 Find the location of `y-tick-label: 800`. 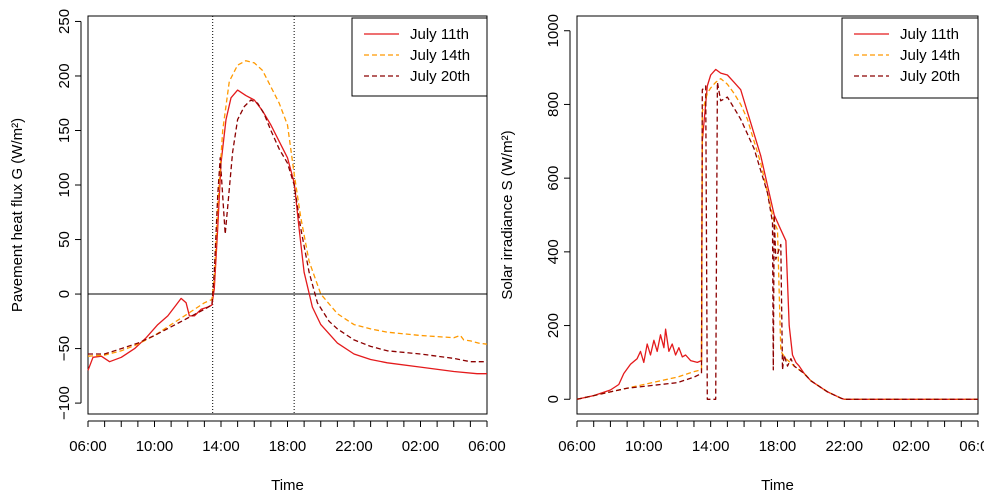

y-tick-label: 800 is located at coordinates (553, 104).